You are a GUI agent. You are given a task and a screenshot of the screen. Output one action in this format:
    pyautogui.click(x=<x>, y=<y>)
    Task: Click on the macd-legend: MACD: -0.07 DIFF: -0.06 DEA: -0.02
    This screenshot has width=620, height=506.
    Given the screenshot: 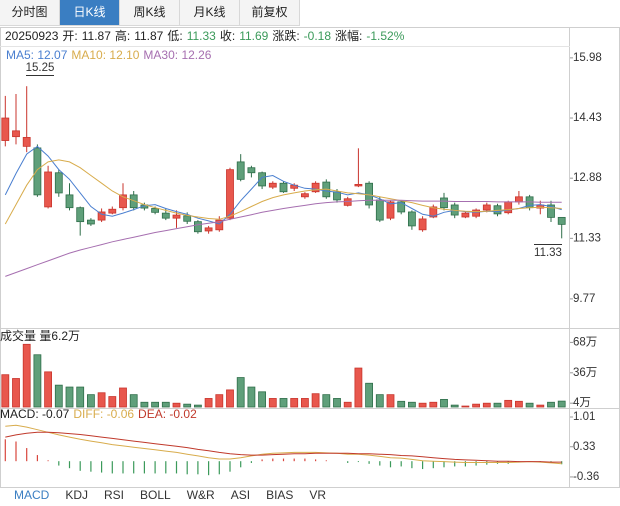 What is the action you would take?
    pyautogui.click(x=100, y=414)
    